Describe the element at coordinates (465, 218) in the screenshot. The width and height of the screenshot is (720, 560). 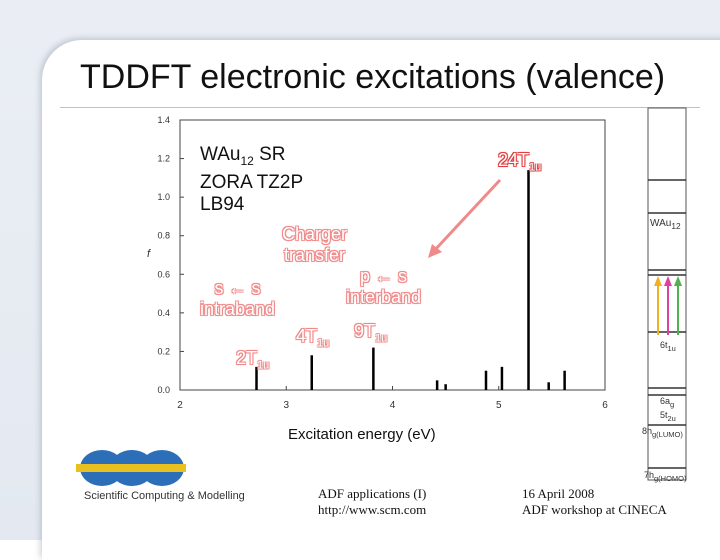
I see `annotation-arrow-24t` at that location.